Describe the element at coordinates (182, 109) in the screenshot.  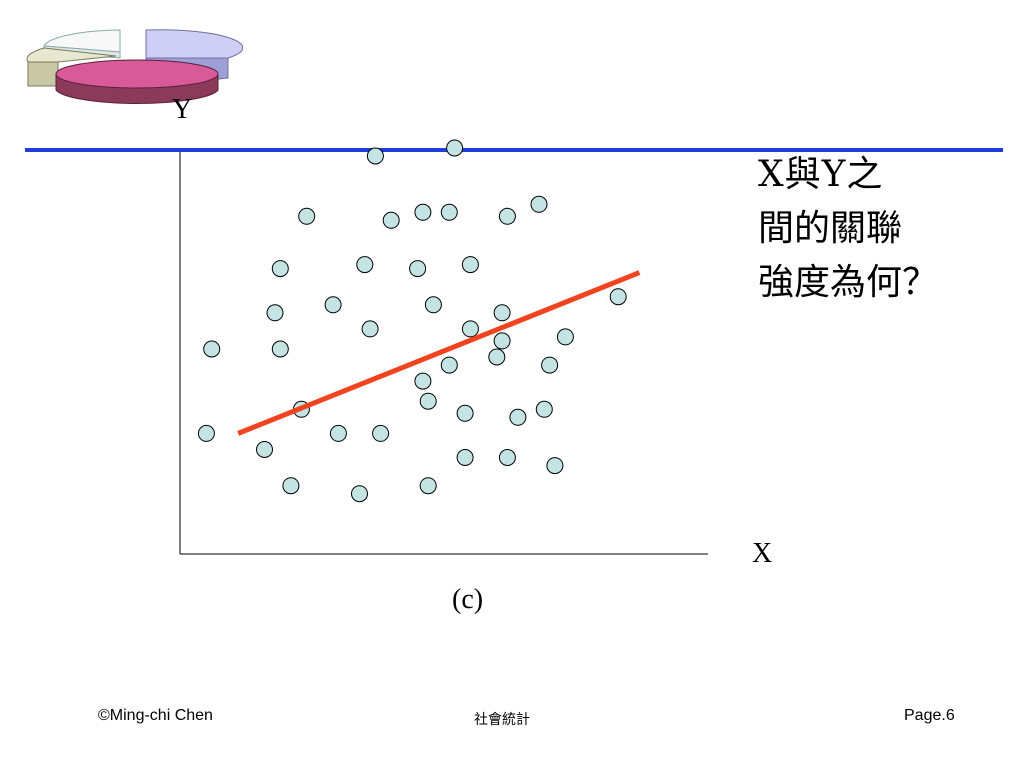
I see `y-axis-label: Y` at that location.